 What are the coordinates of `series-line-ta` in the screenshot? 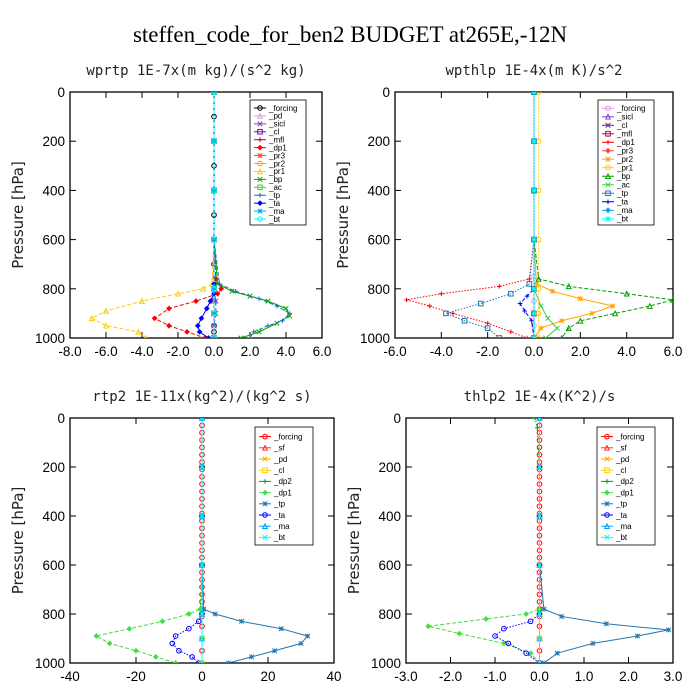 It's located at (517, 540).